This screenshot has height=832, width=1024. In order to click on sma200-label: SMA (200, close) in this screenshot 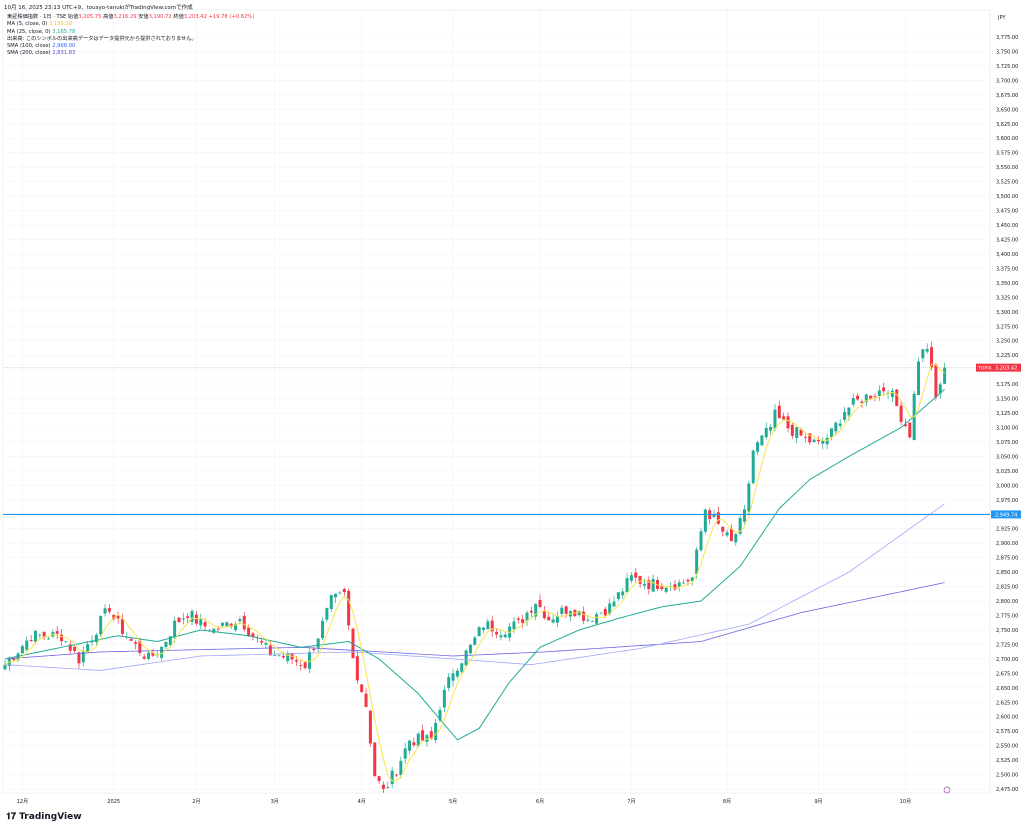, I will do `click(29, 53)`.